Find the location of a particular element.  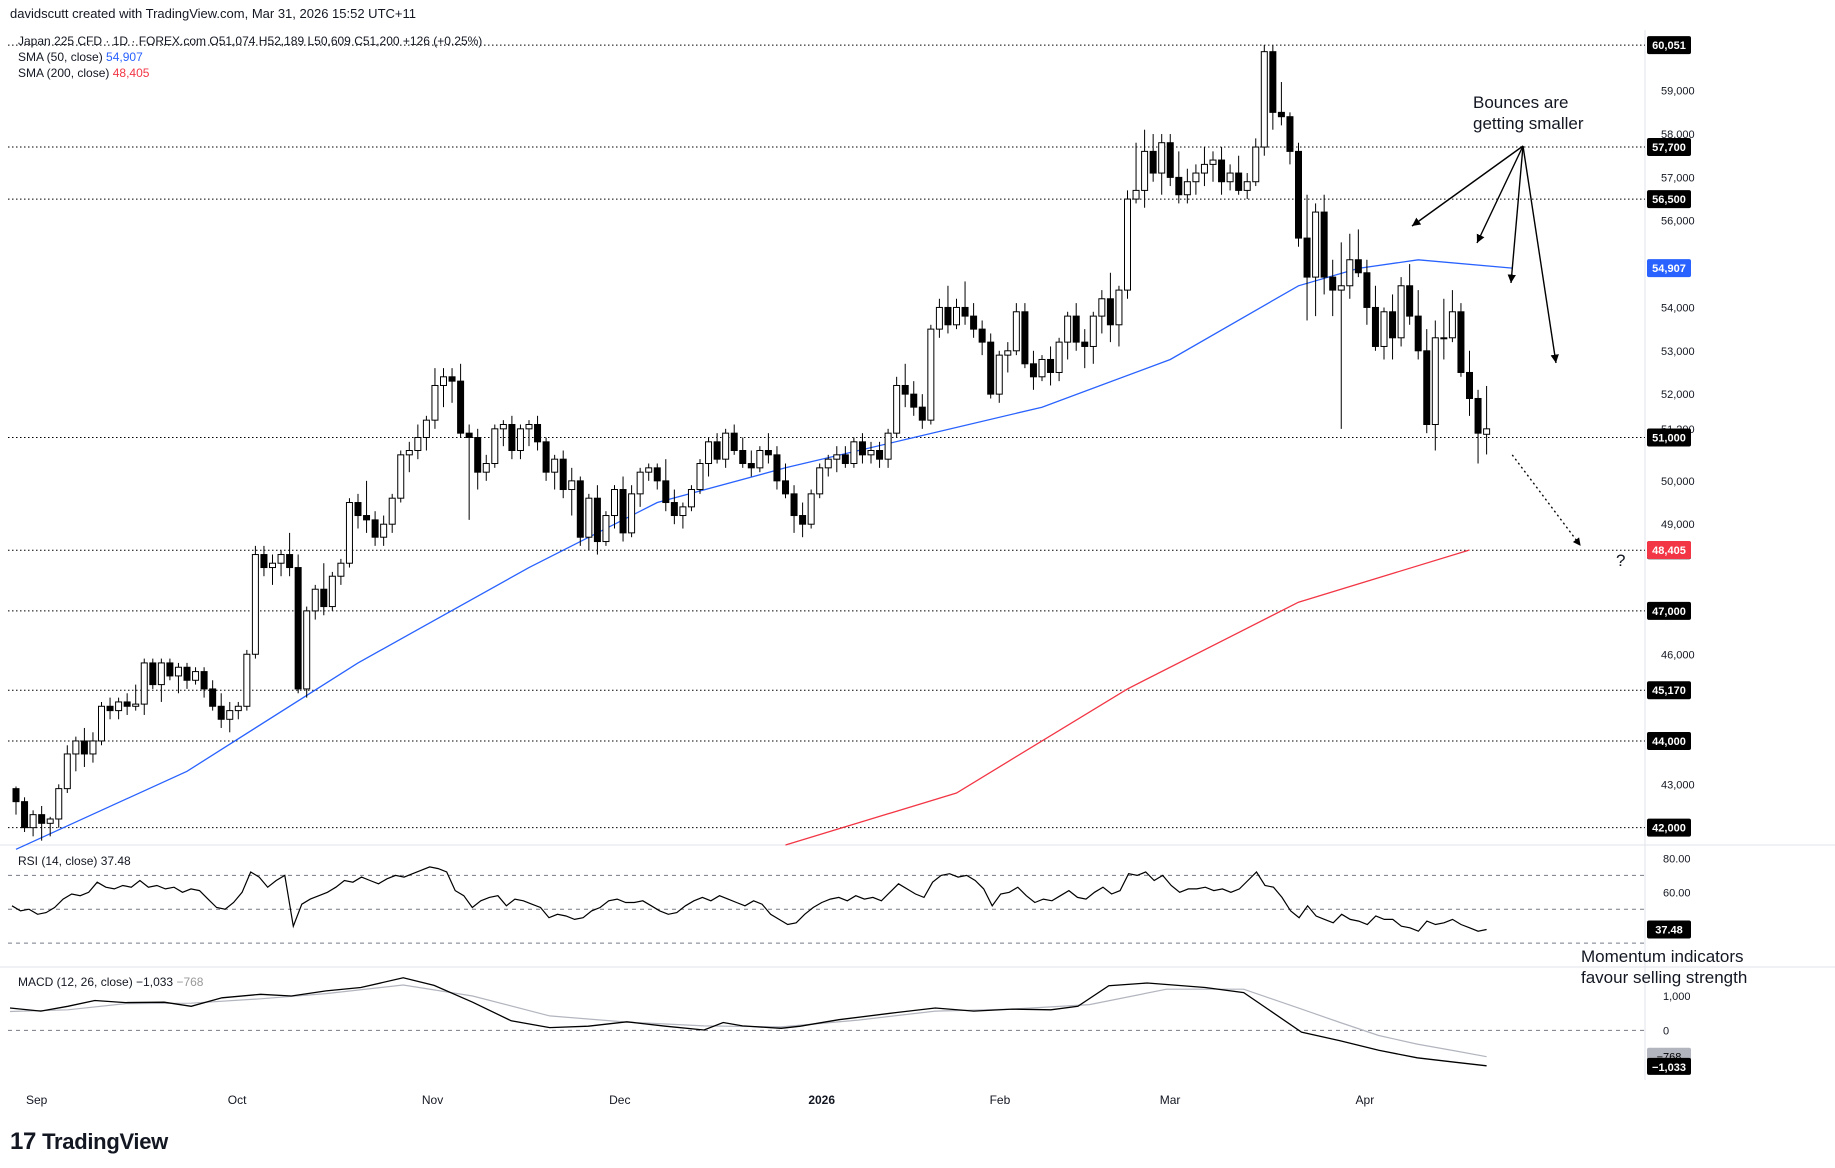

sma50-value: 54,907 is located at coordinates (124, 57).